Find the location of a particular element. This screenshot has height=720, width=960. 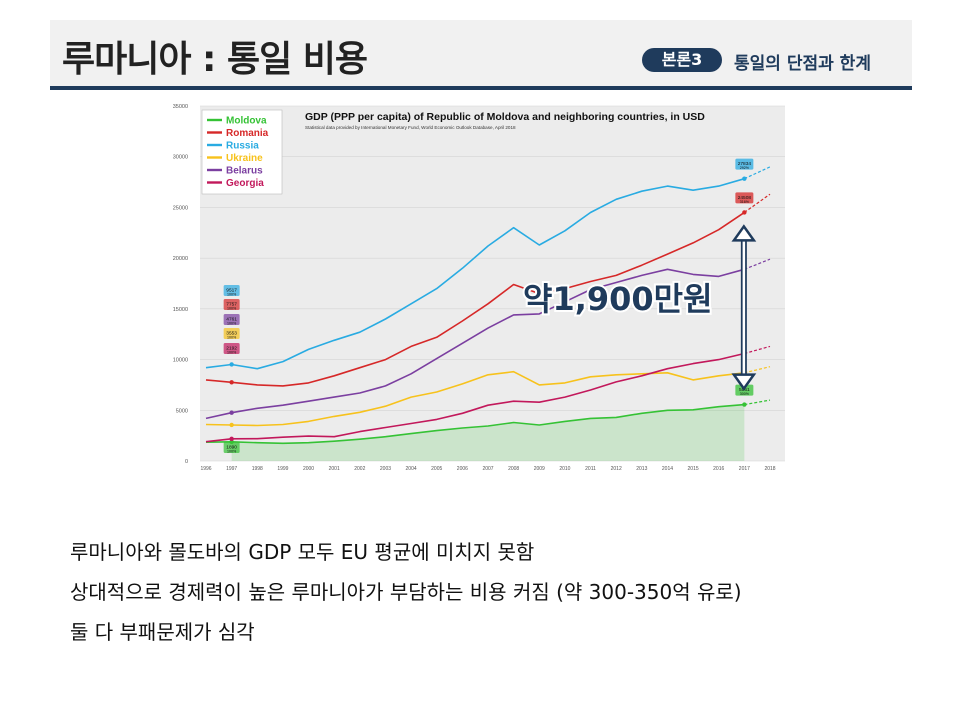

point-end-russia is located at coordinates (744, 178).